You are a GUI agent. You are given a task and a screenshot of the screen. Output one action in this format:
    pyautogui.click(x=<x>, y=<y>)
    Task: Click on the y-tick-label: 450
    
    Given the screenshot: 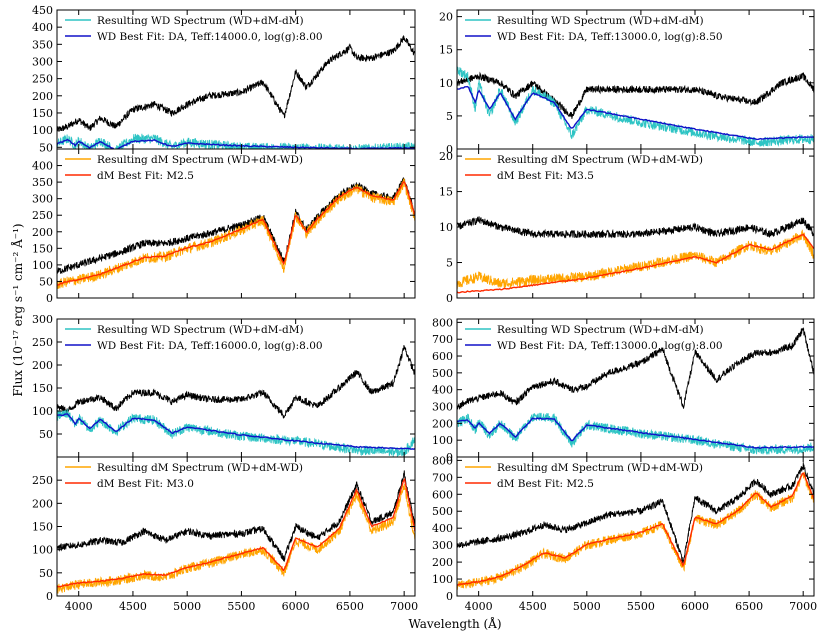 What is the action you would take?
    pyautogui.click(x=42, y=10)
    